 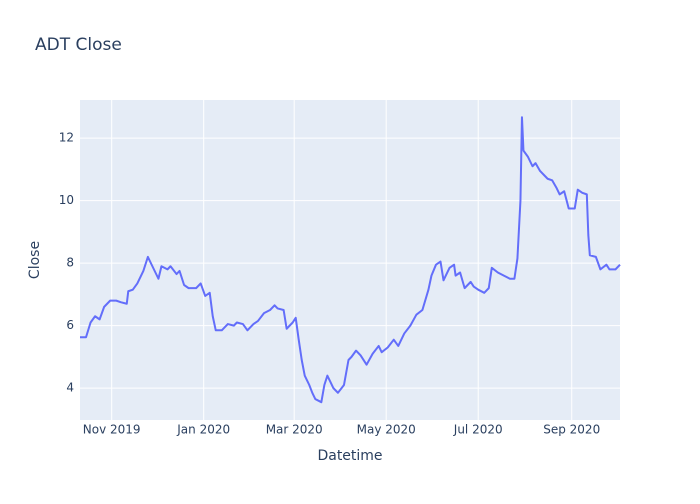 I want to click on y-tick-label: 4, so click(x=70, y=388).